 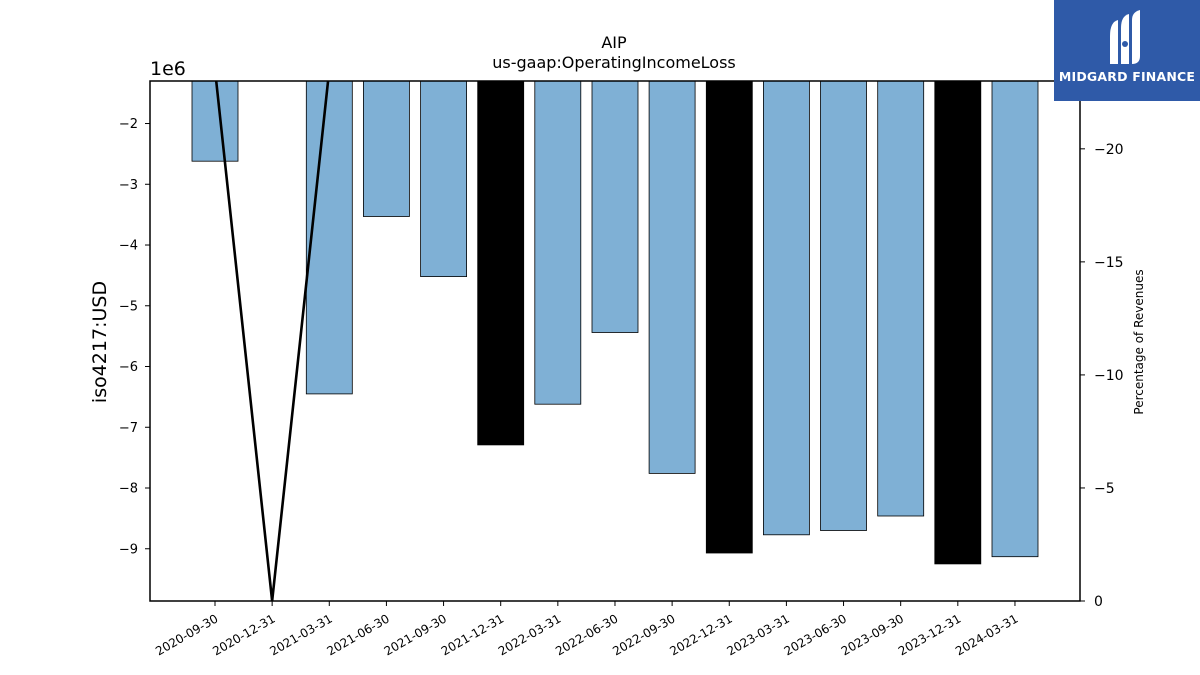 I want to click on y-offset-text: 1e6, so click(x=168, y=69).